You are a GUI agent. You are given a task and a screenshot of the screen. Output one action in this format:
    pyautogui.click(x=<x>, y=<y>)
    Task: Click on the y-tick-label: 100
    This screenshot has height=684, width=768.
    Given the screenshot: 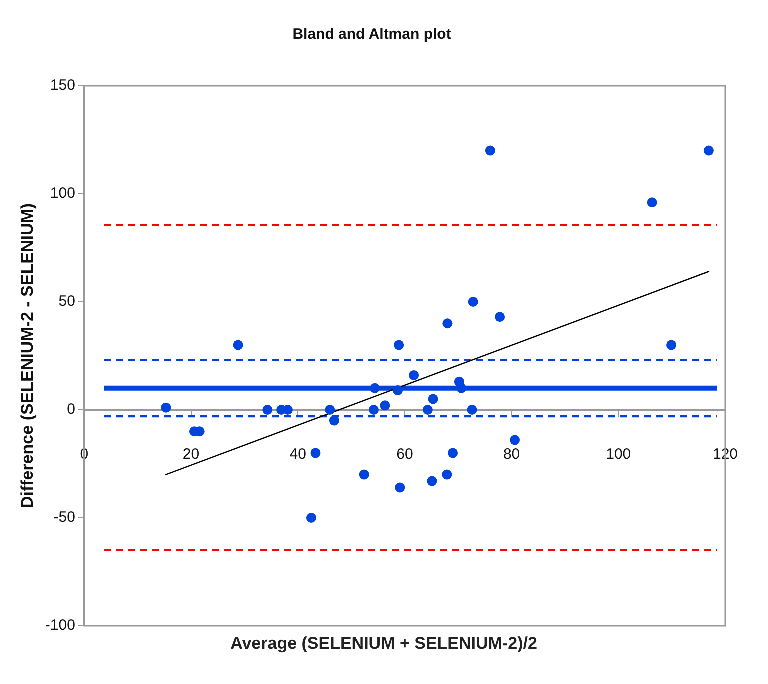 What is the action you would take?
    pyautogui.click(x=63, y=193)
    